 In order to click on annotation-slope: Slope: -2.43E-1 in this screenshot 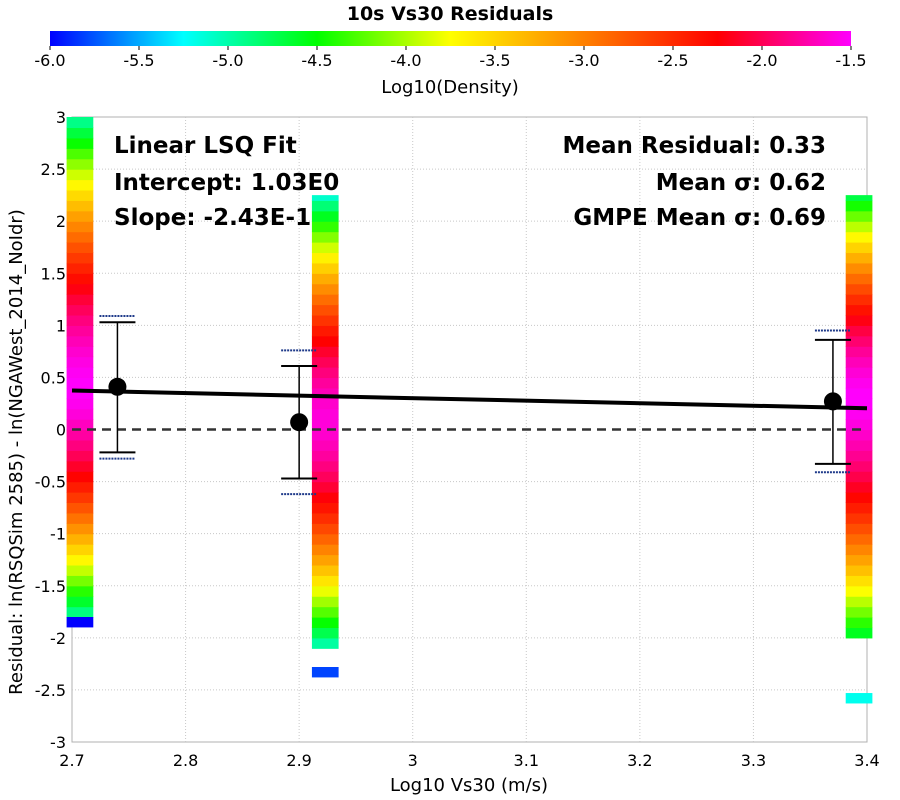, I will do `click(212, 218)`.